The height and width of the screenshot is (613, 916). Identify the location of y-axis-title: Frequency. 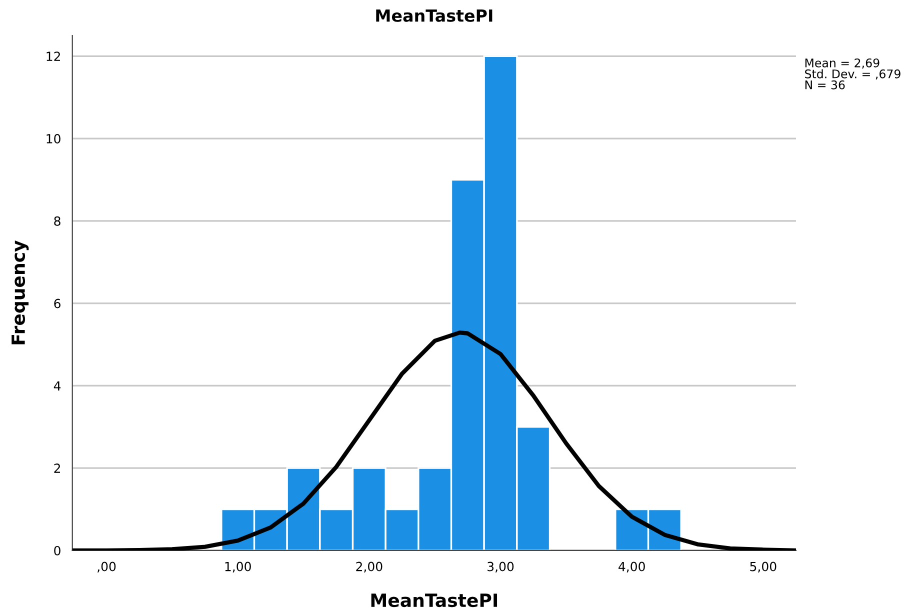
(20, 292).